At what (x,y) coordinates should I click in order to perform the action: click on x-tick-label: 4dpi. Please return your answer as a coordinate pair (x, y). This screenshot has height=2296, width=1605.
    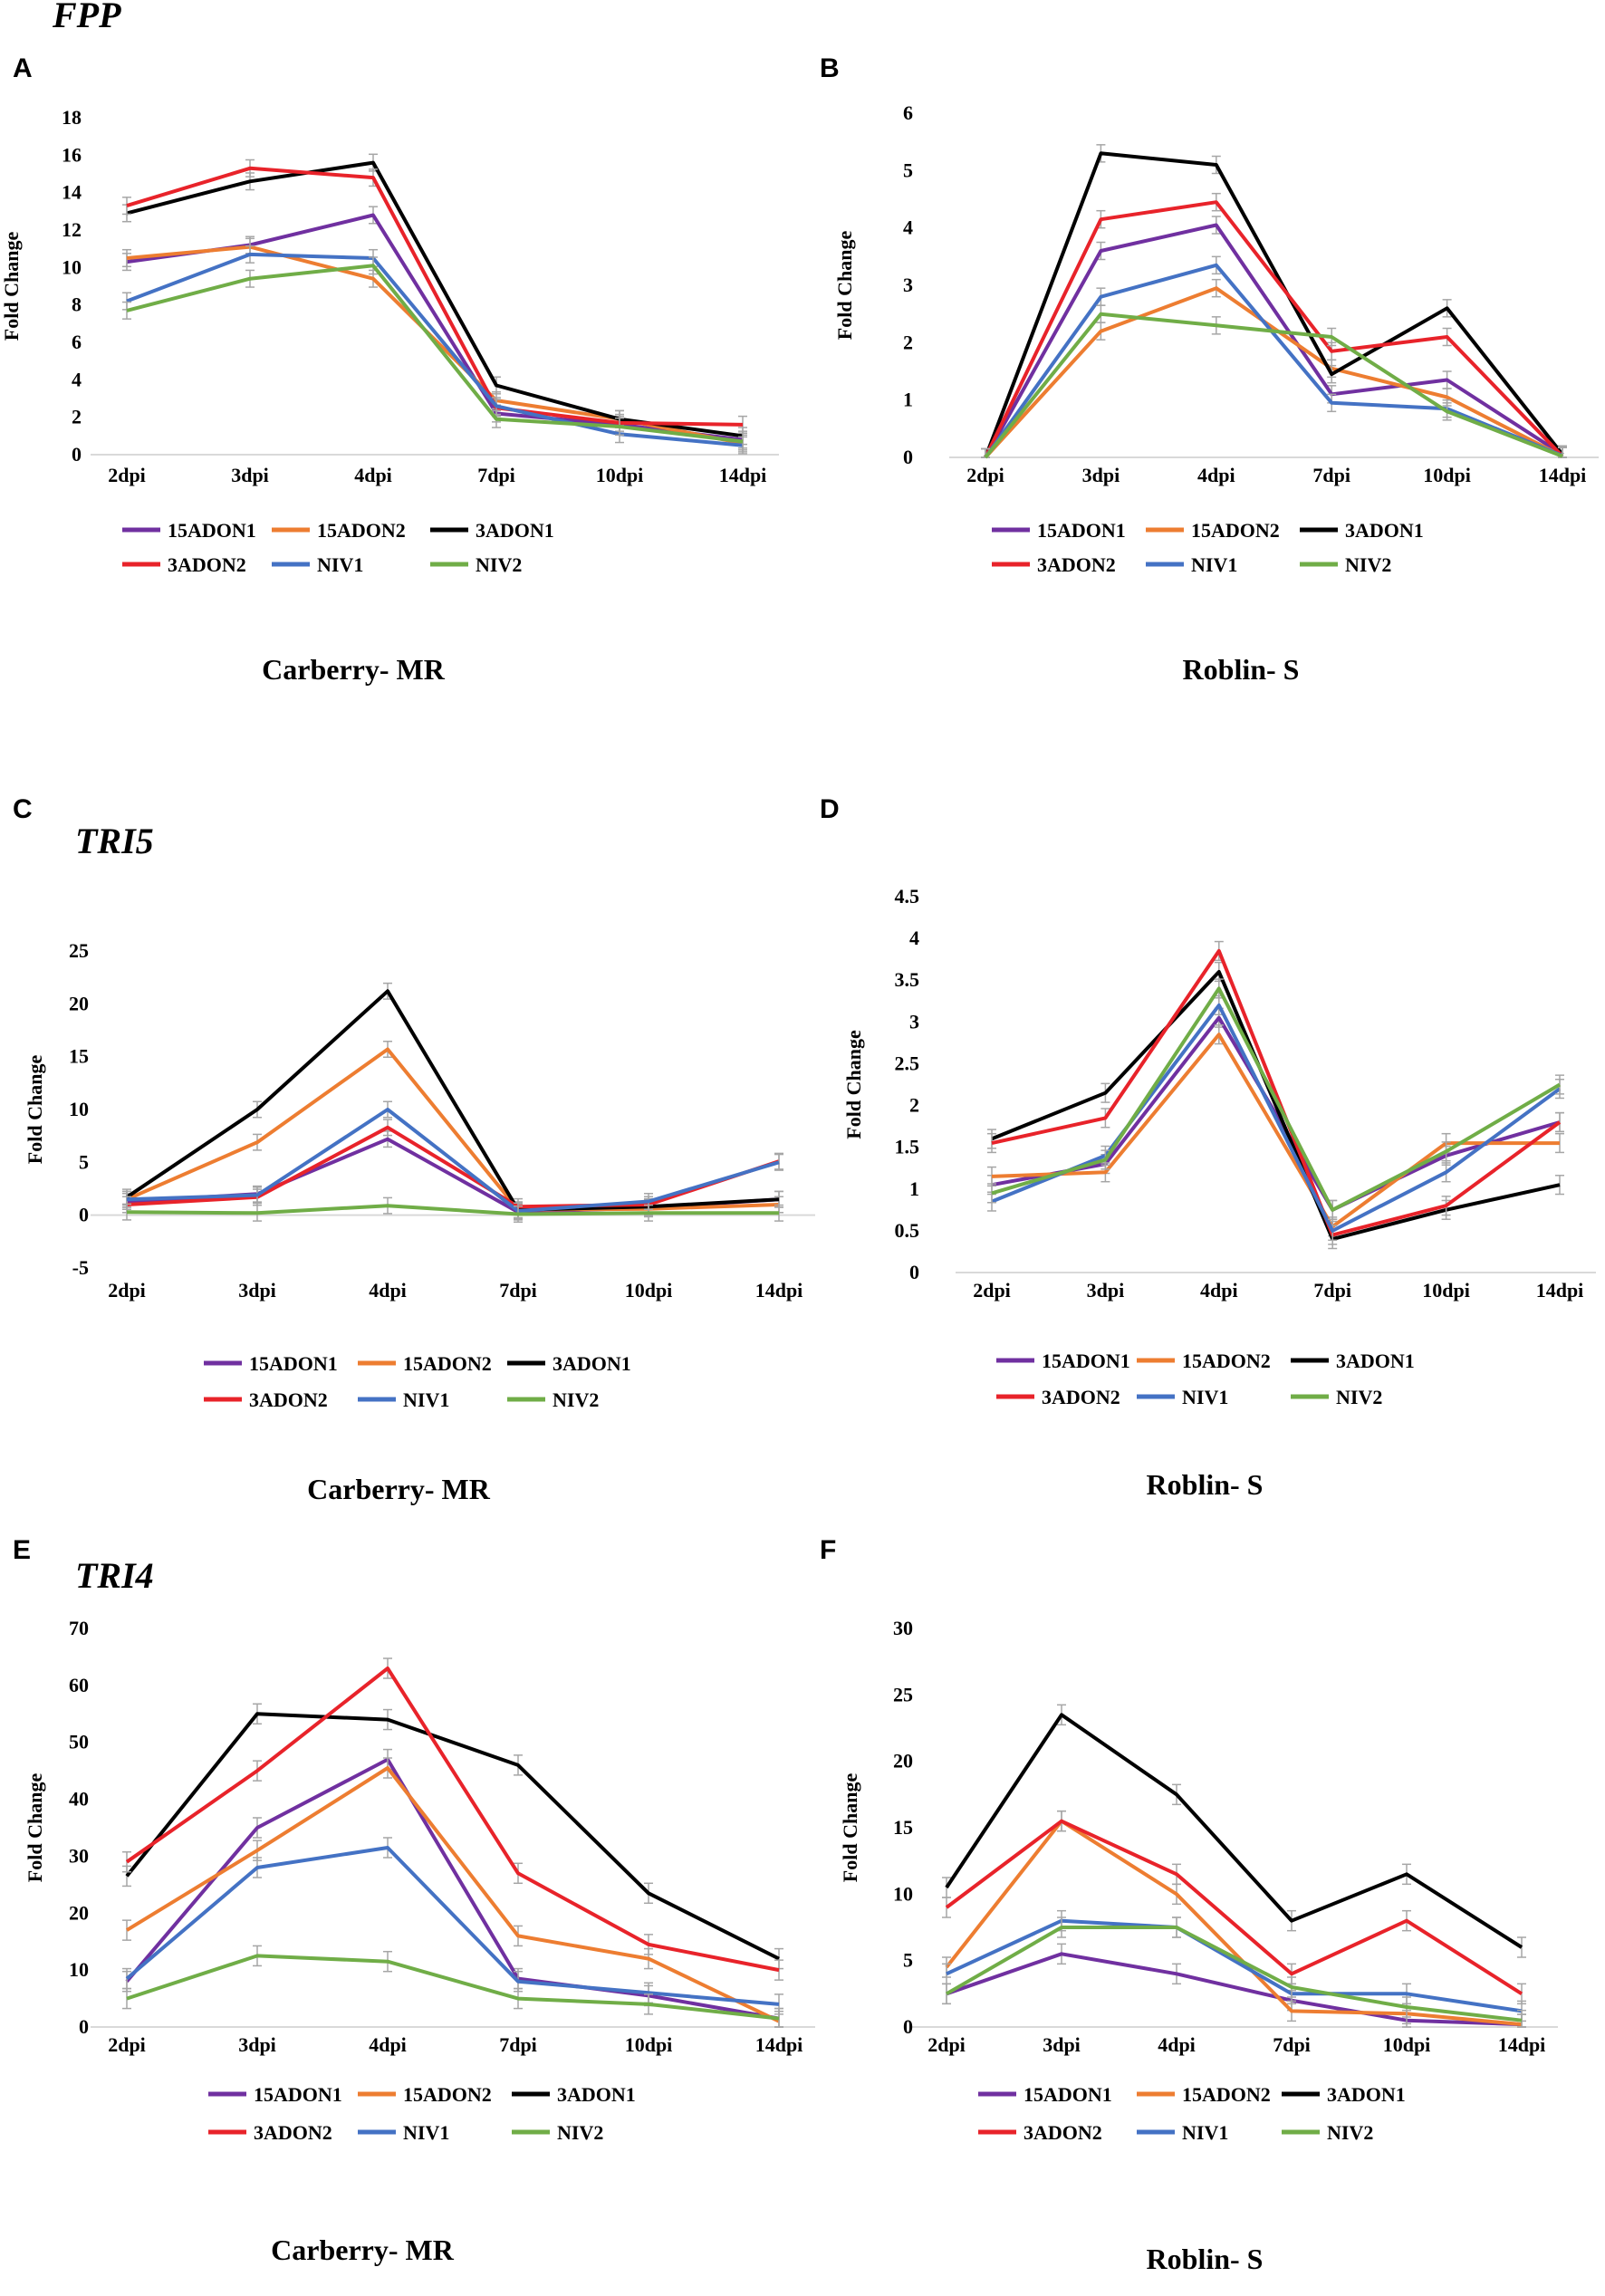
    Looking at the image, I should click on (1216, 475).